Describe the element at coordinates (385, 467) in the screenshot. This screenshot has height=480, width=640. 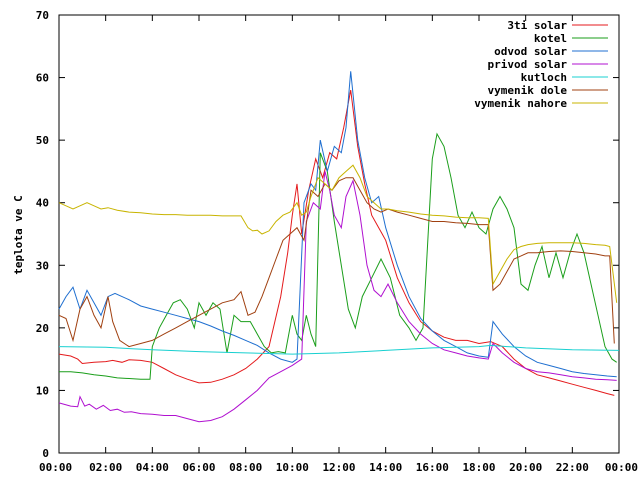
I see `x-tick-label: 14:00` at that location.